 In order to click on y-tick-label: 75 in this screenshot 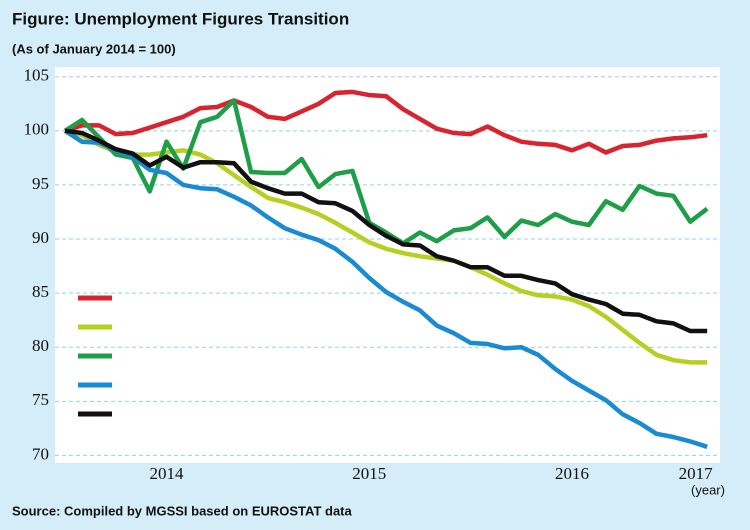, I will do `click(40, 399)`.